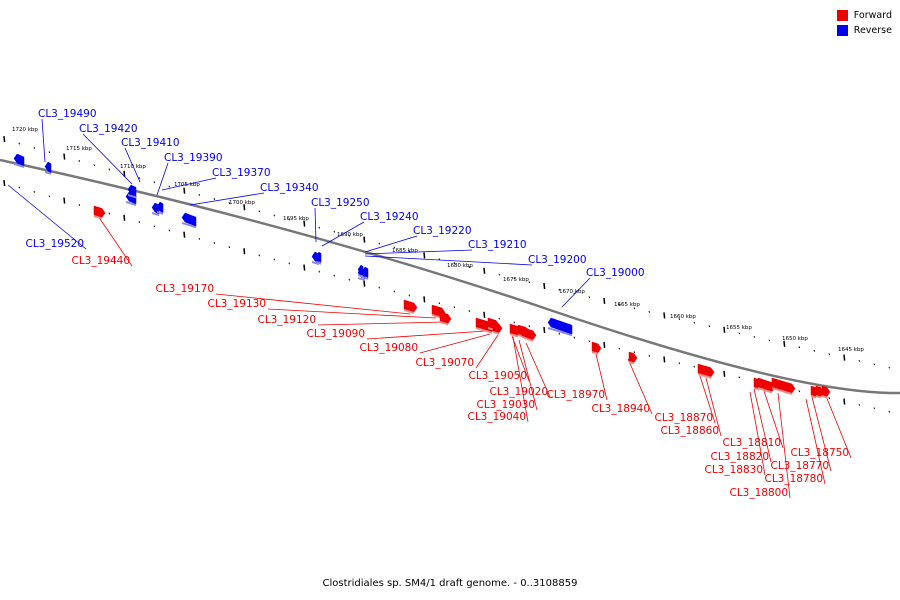 This screenshot has width=900, height=600. What do you see at coordinates (289, 188) in the screenshot?
I see `cl3-19340-label: CL3_19340` at bounding box center [289, 188].